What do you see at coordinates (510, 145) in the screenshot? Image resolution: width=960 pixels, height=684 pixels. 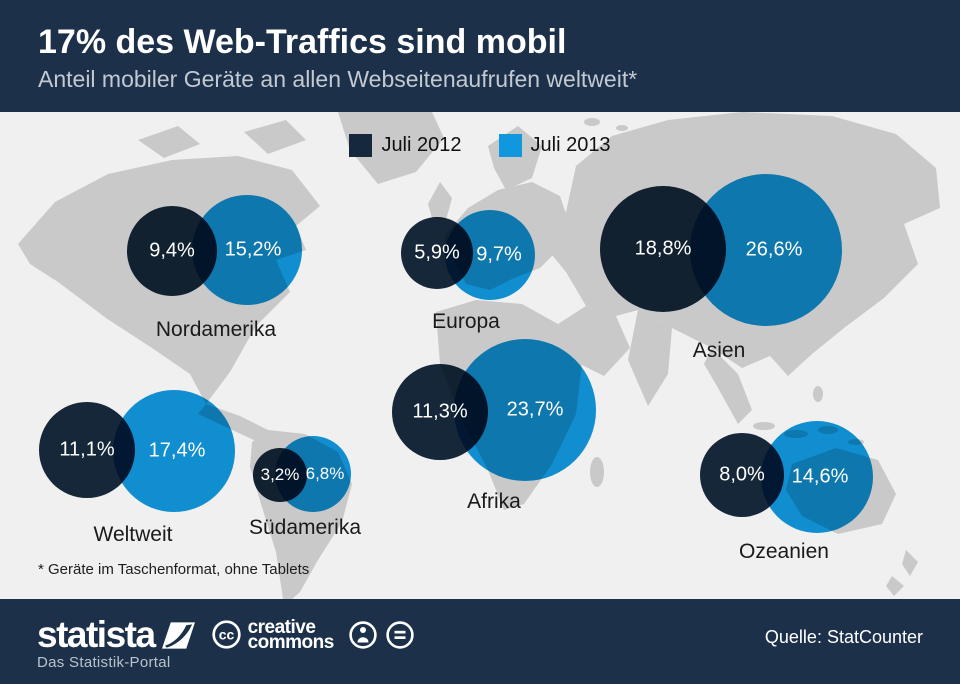 I see `legend-swatch-juli-2013` at bounding box center [510, 145].